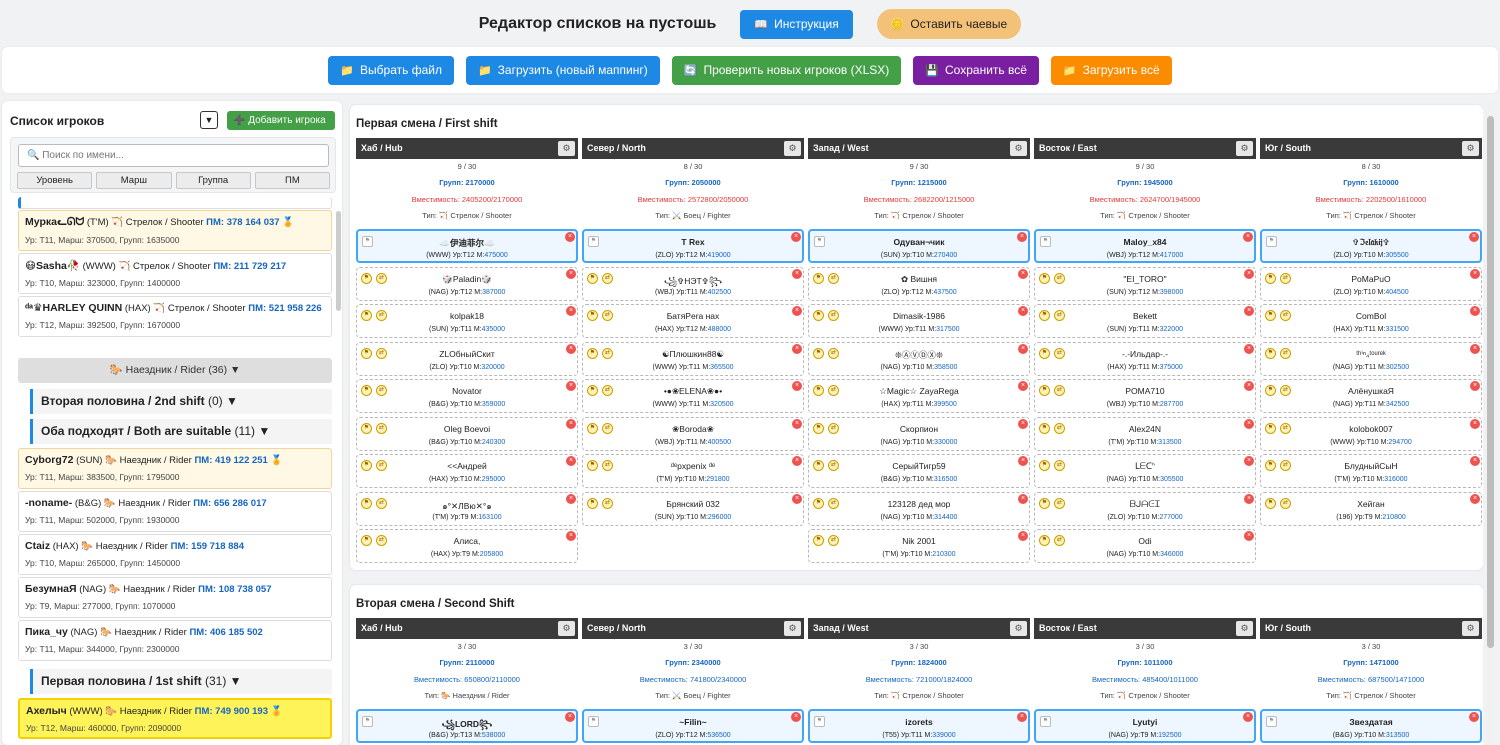 The width and height of the screenshot is (1500, 745). I want to click on zone-player-card: ⚑ ⇄ × ComBol (HAX) Ур:T11 М:331500, so click(1371, 321).